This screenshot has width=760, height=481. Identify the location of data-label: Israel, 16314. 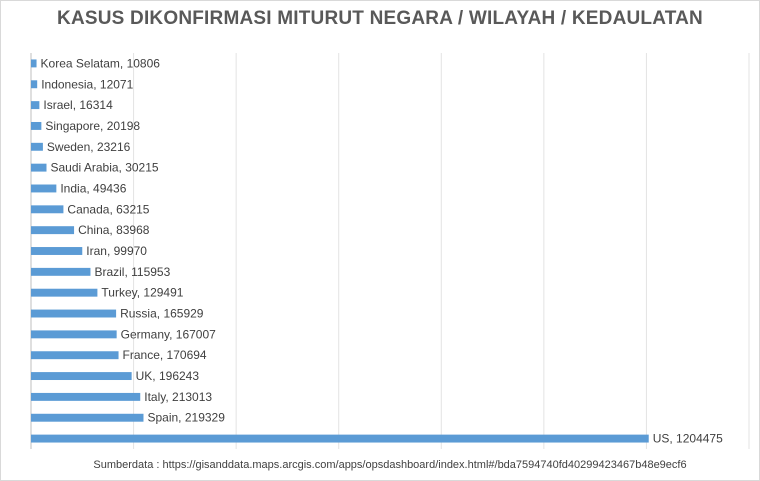
(78, 105).